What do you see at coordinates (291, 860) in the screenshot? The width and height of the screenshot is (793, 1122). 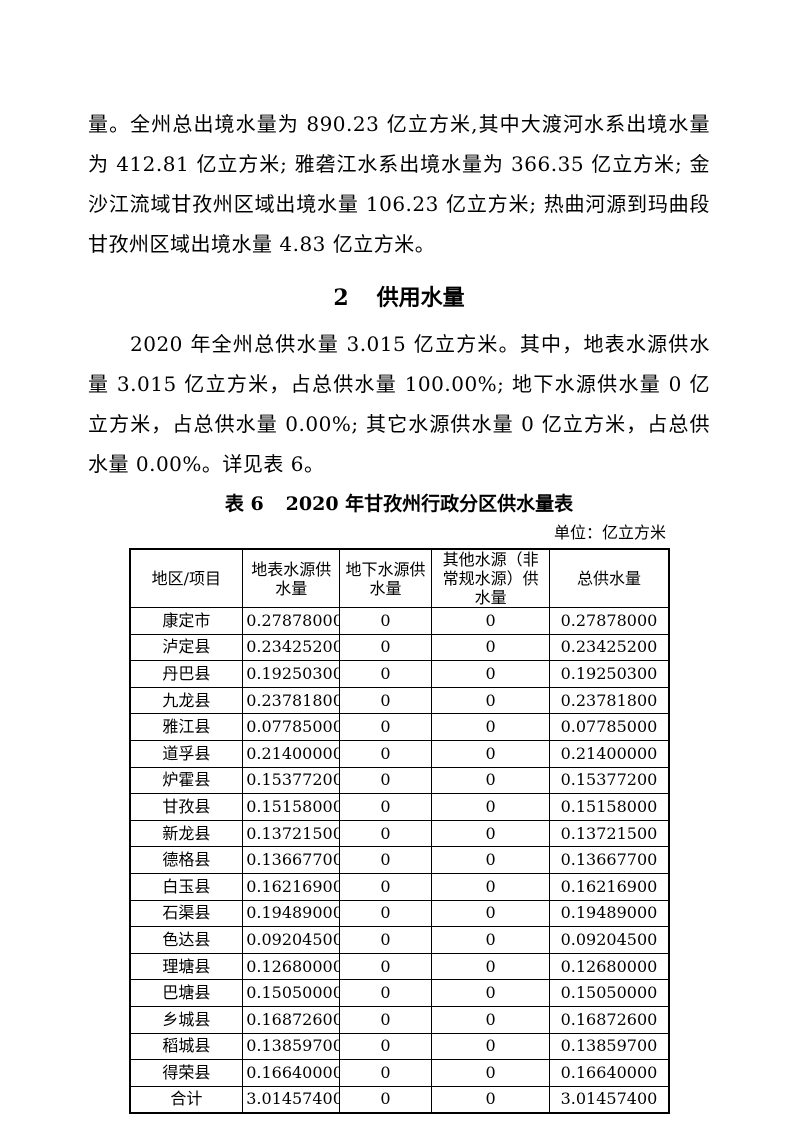 I see `surface-water-cell: 0.13667700` at bounding box center [291, 860].